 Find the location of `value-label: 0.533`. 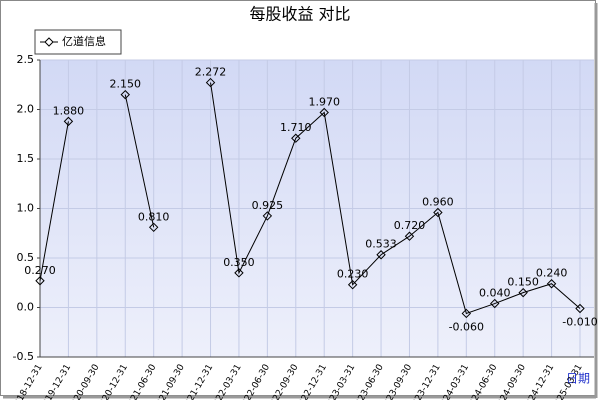

value-label: 0.533 is located at coordinates (381, 244).